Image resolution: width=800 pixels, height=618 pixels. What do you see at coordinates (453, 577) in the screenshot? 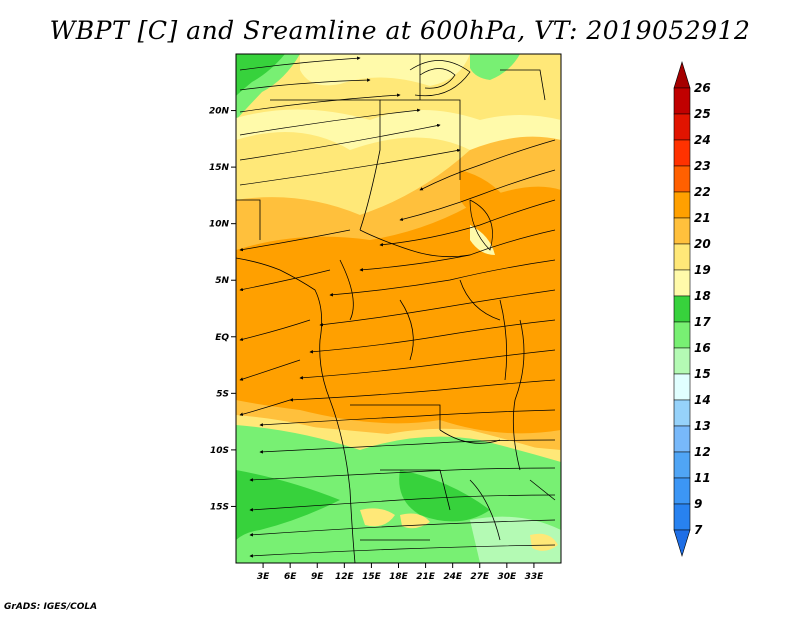
I see `x-tick-label: 24E` at bounding box center [453, 577].